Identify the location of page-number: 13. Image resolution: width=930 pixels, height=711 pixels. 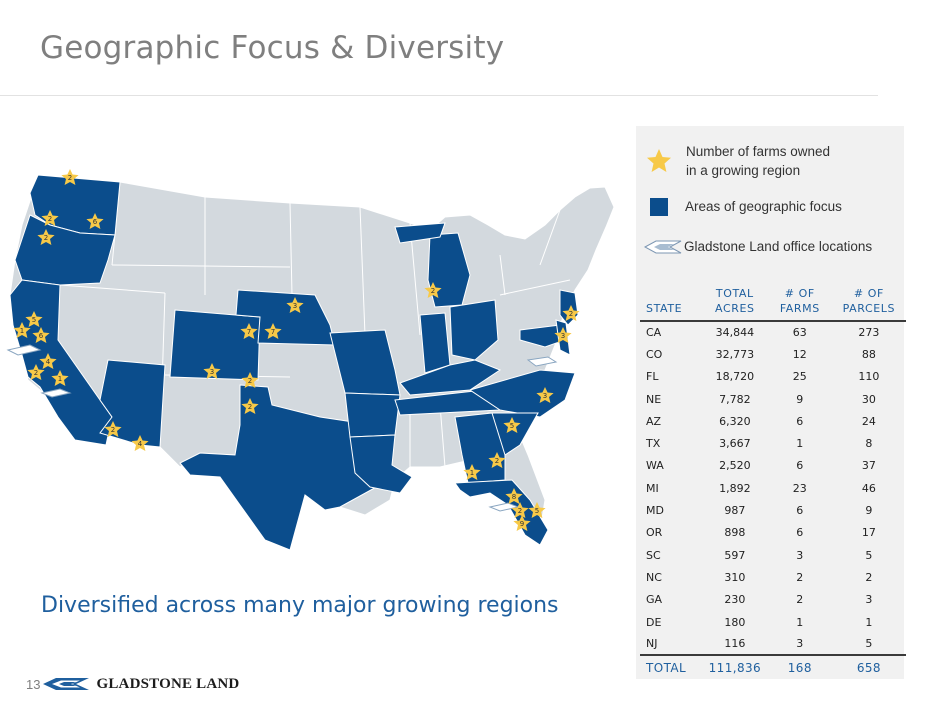
(33, 684).